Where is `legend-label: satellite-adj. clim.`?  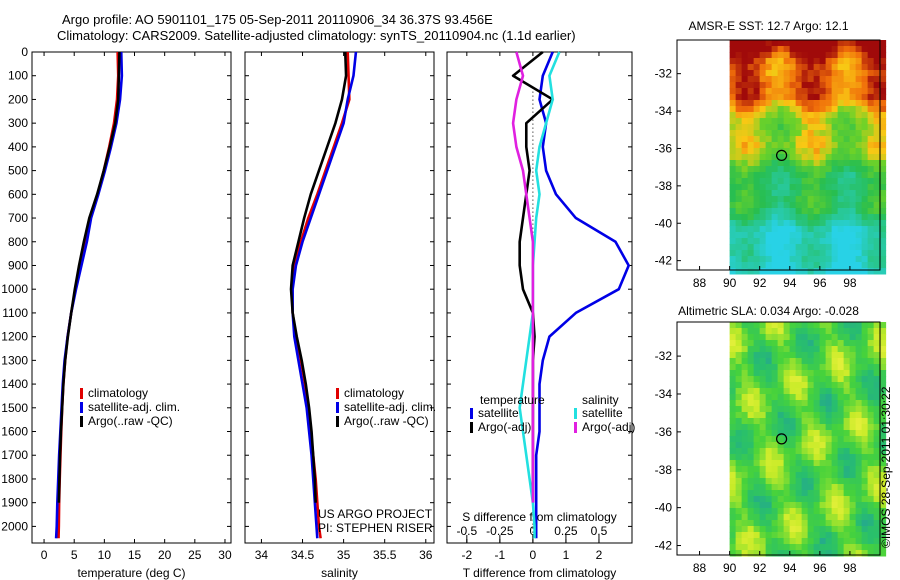
legend-label: satellite-adj. clim. is located at coordinates (134, 407).